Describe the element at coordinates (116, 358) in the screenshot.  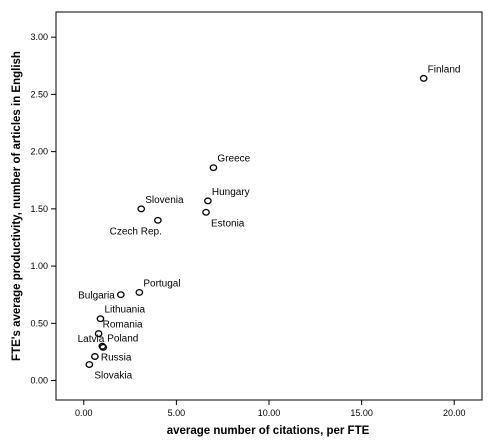
I see `point-label: Russia` at that location.